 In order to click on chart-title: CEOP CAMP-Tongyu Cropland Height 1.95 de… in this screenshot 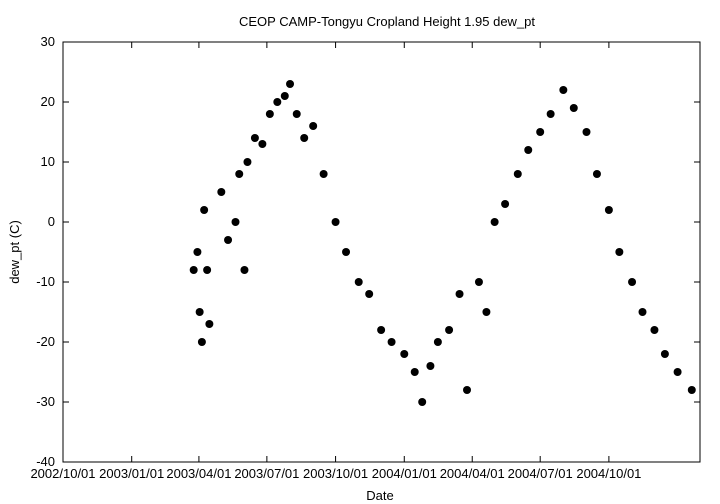, I will do `click(387, 21)`.